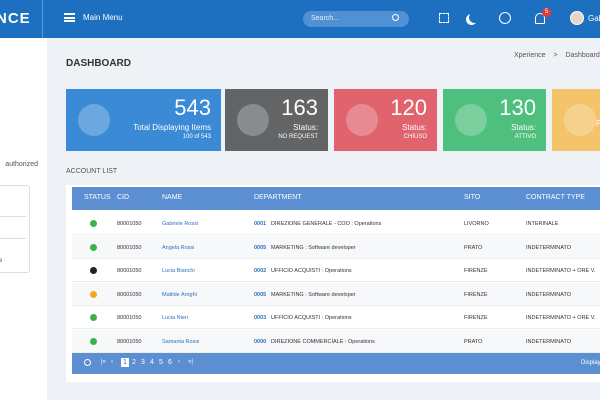 The image size is (600, 400). Describe the element at coordinates (192, 107) in the screenshot. I see `card-value: 543` at that location.